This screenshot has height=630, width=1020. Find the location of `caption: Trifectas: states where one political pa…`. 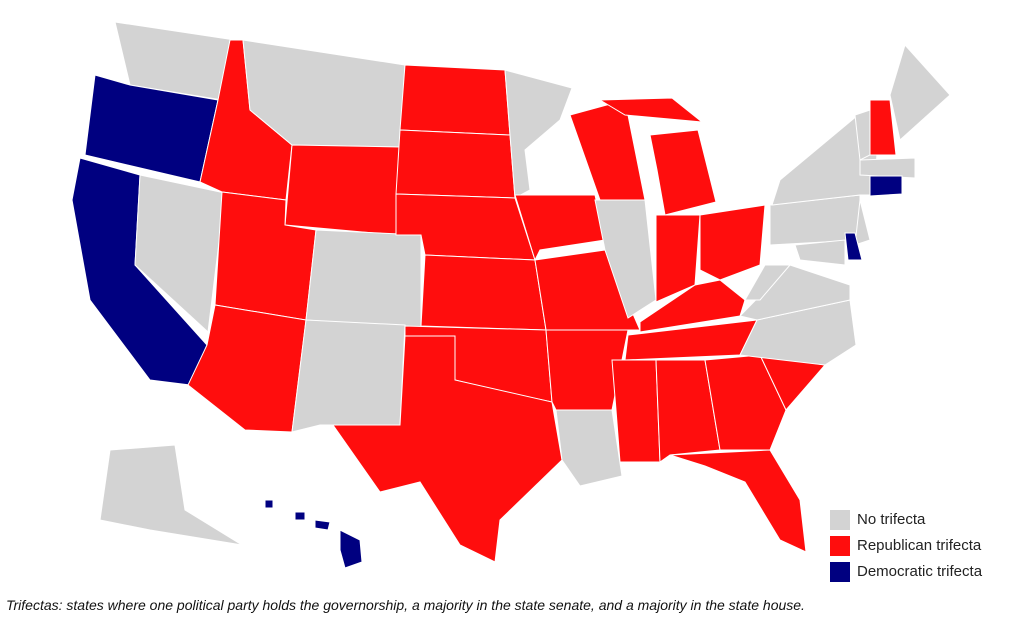

caption: Trifectas: states where one political pa… is located at coordinates (405, 605).